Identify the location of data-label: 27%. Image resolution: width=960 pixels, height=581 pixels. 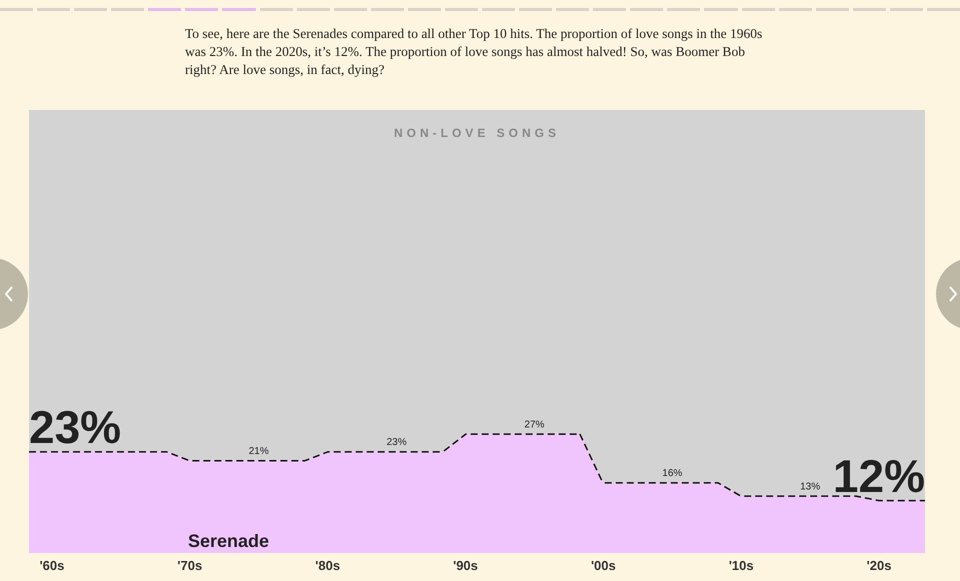
(534, 424).